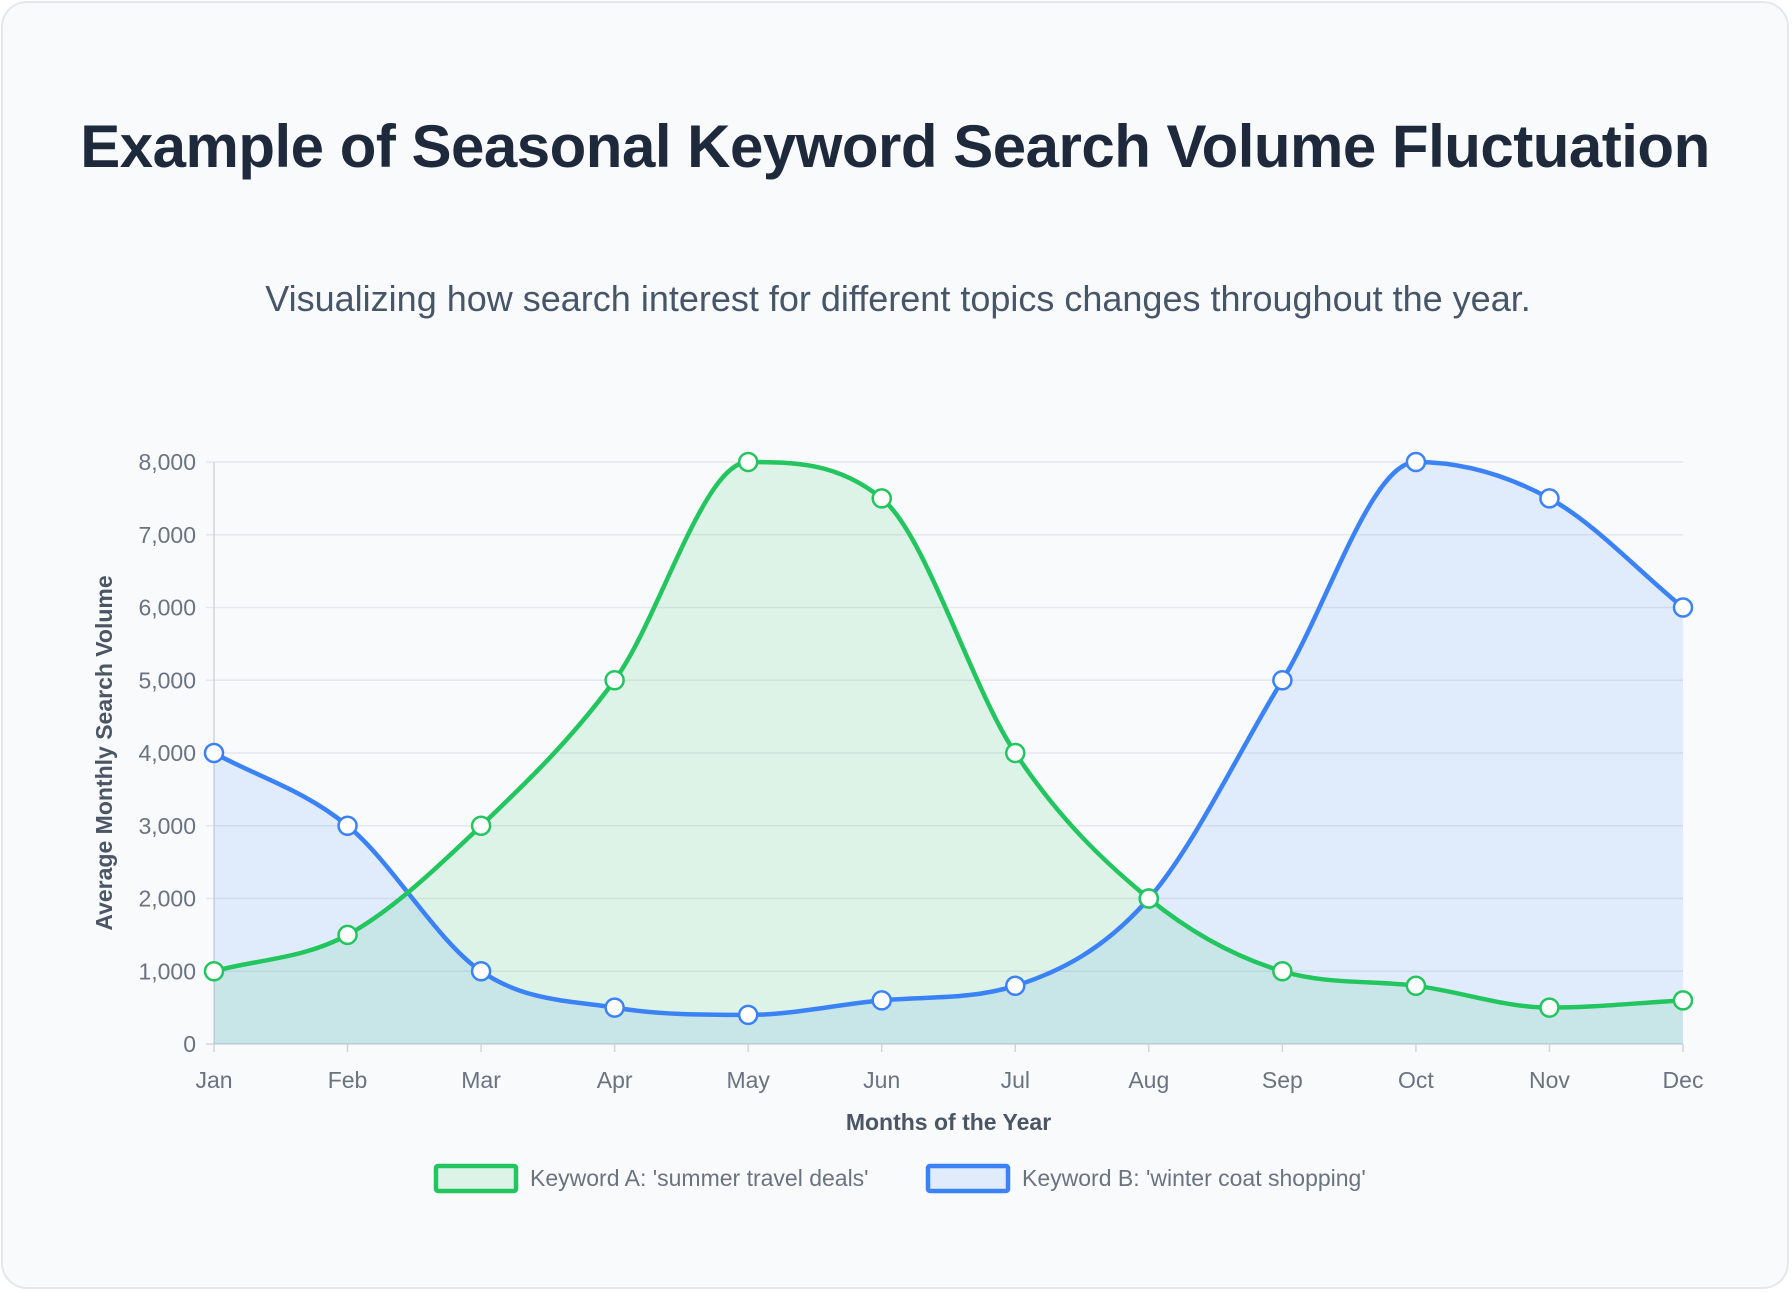  Describe the element at coordinates (213, 1080) in the screenshot. I see `x-tick-label: Jan` at that location.